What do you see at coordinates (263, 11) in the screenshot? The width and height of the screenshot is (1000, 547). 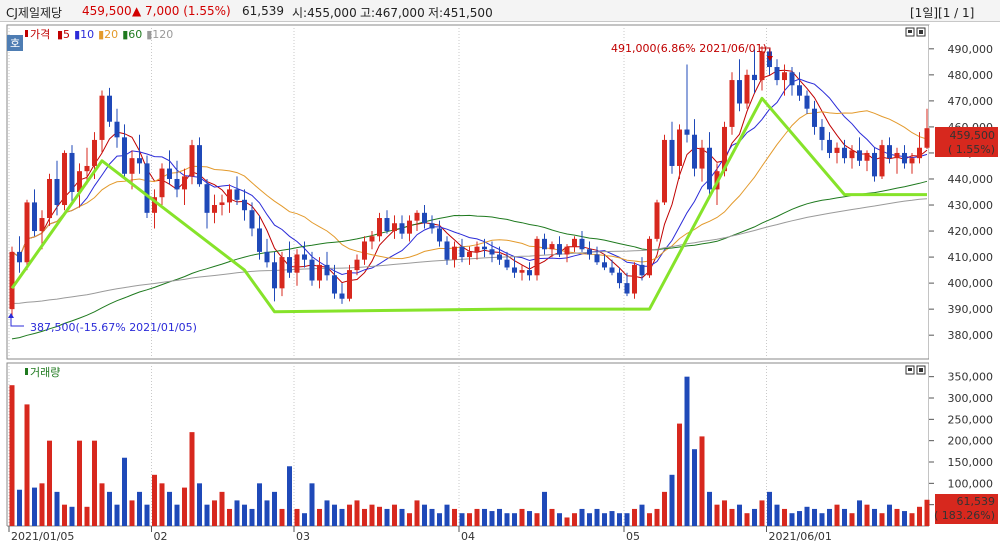 I see `trade-volume: 61,539` at bounding box center [263, 11].